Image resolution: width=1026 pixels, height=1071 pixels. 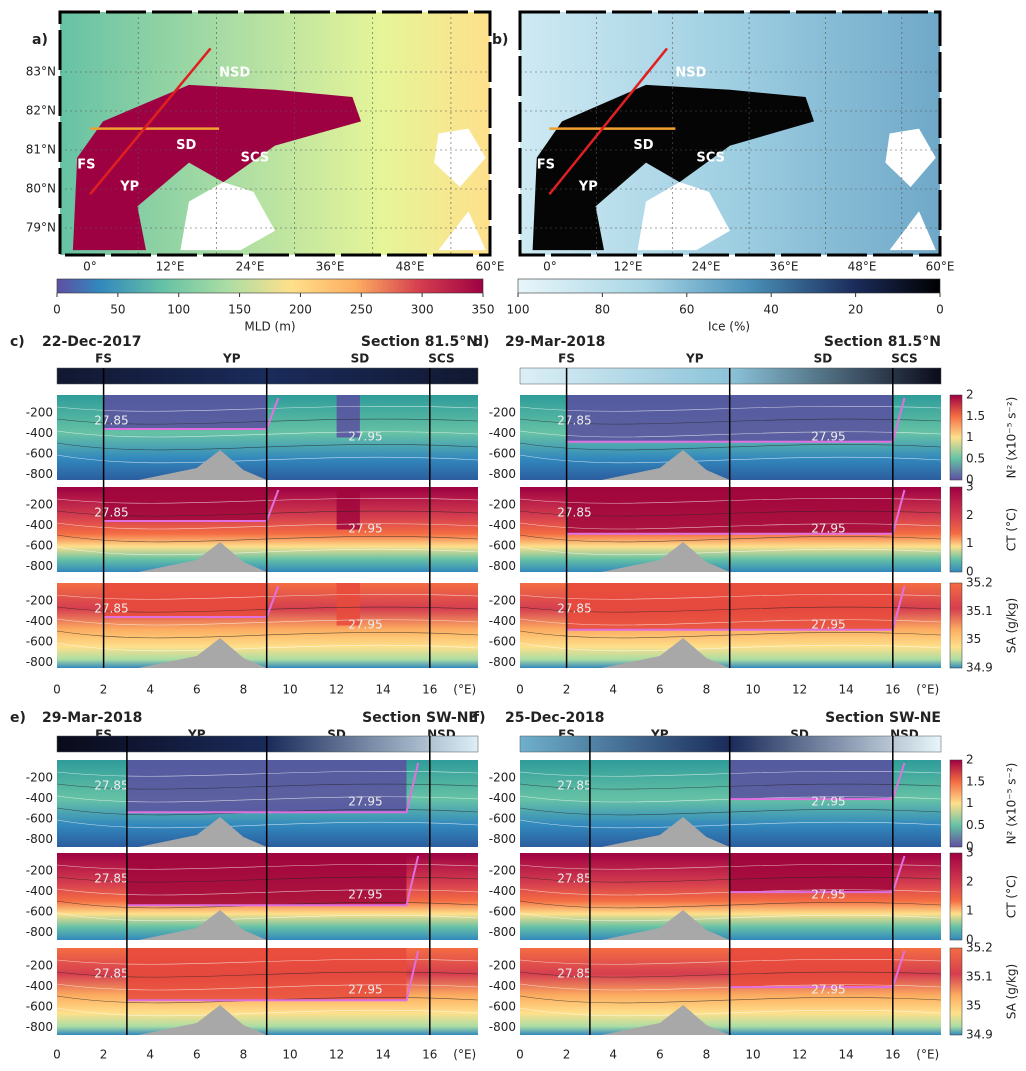 What do you see at coordinates (1012, 438) in the screenshot?
I see `colorbar-label: N² (x10⁻⁵ s⁻²)` at bounding box center [1012, 438].